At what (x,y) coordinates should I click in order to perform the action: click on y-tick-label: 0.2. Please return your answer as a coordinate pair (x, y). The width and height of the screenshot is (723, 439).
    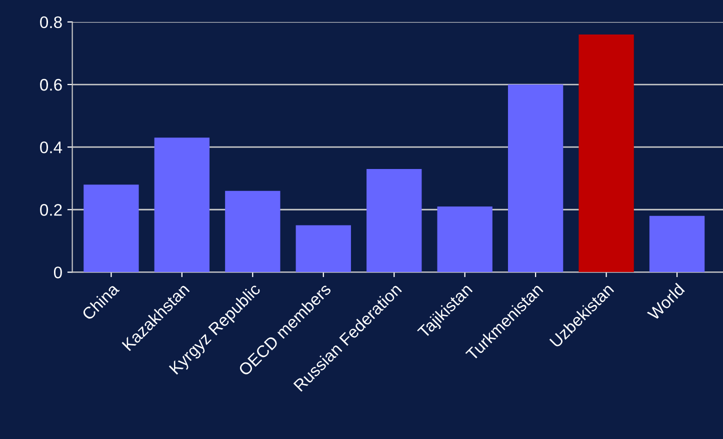
    Looking at the image, I should click on (51, 210).